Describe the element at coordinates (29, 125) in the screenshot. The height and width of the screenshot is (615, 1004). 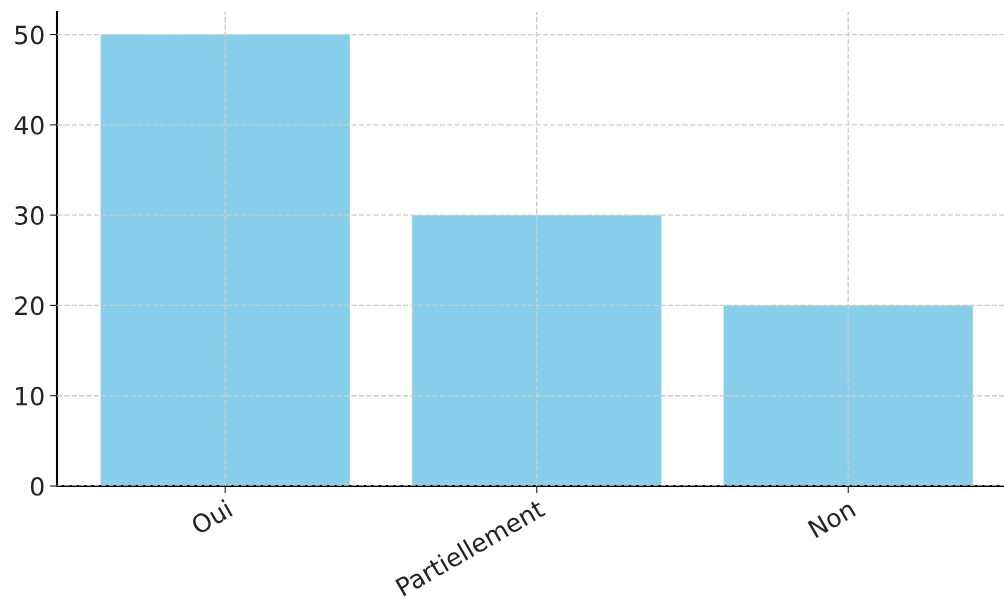
I see `y-tick-label: 40` at that location.